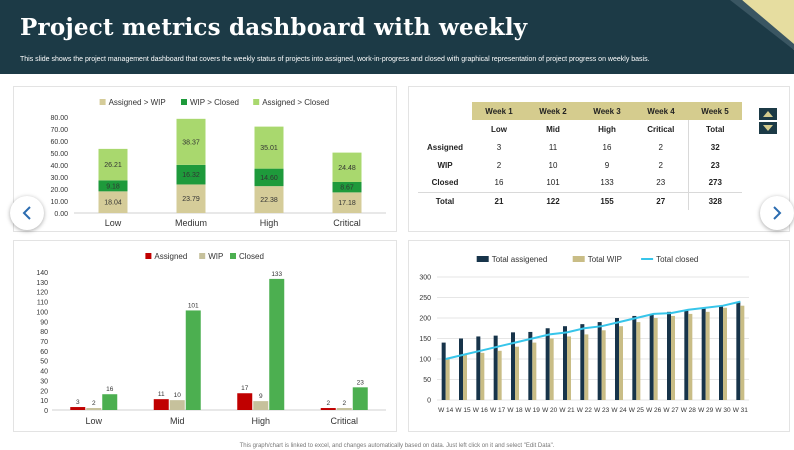  What do you see at coordinates (553, 200) in the screenshot?
I see `table-cell: 122` at bounding box center [553, 200].